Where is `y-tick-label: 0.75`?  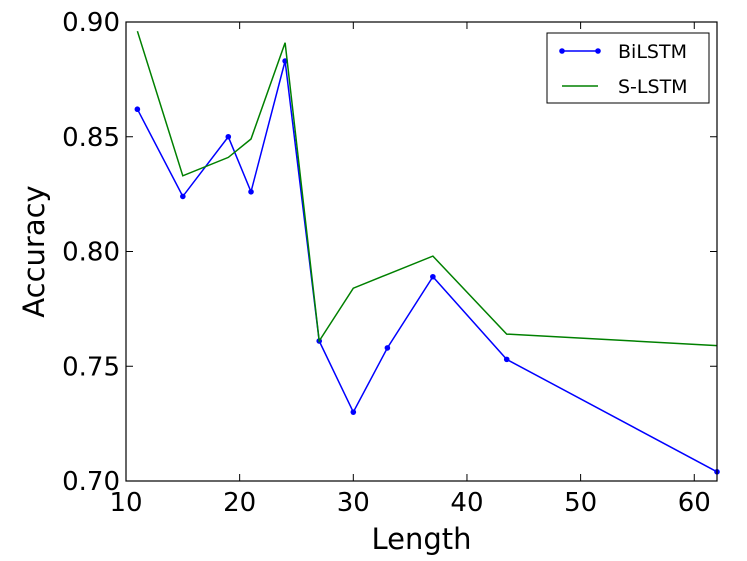 y-tick-label: 0.75 is located at coordinates (91, 367).